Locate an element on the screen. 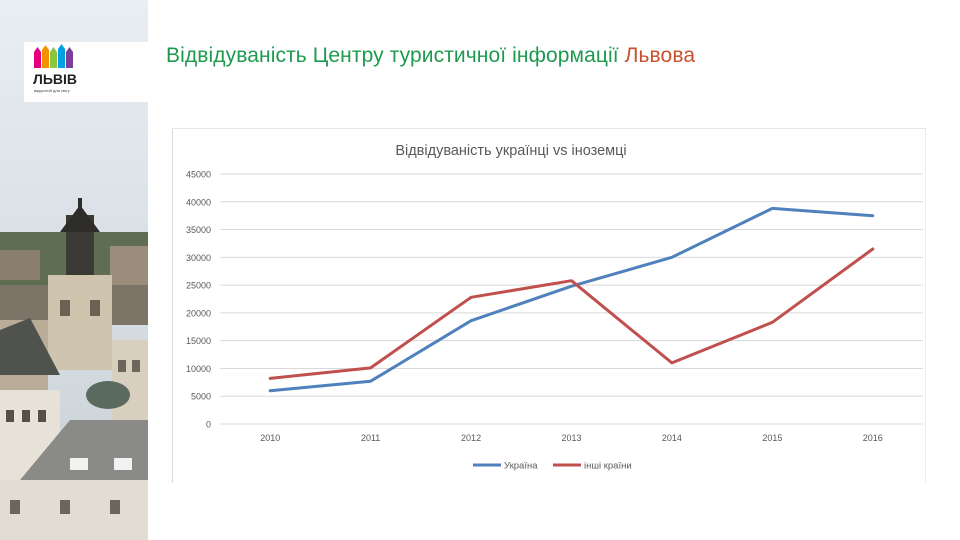 The image size is (960, 540). lviv-logo-mark: ЛЬВІВ відкритий для світу is located at coordinates (55, 68).